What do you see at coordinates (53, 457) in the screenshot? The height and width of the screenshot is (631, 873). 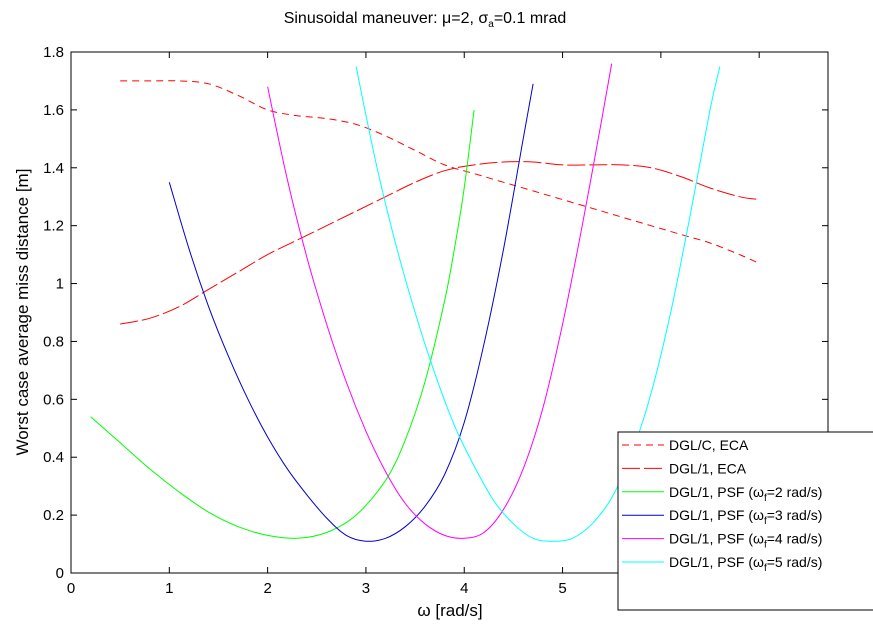 I see `y-tick-label: 0.4` at bounding box center [53, 457].